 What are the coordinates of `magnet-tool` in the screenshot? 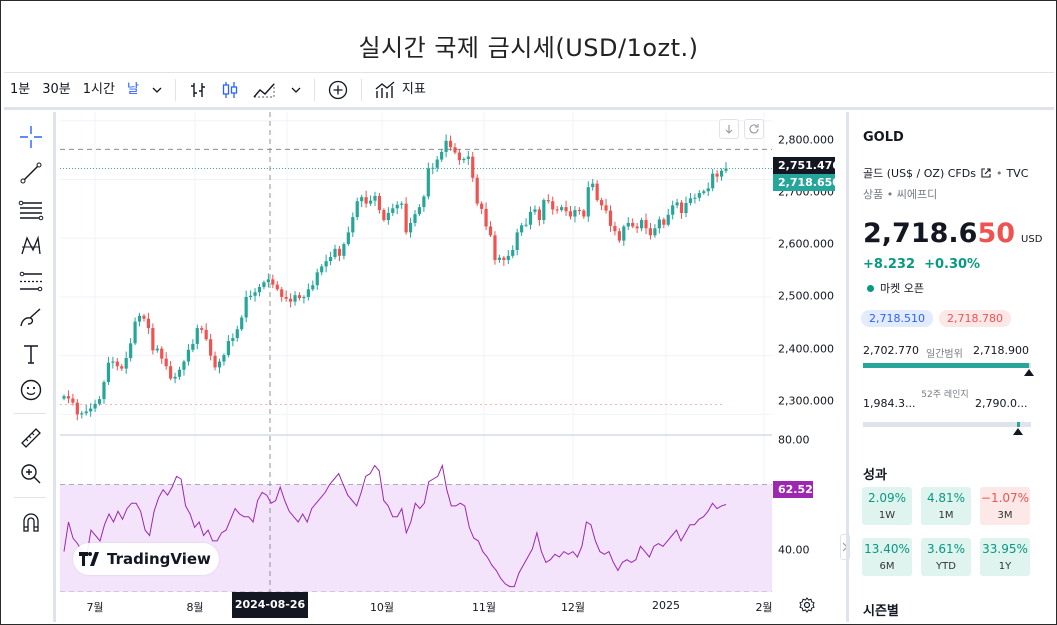 It's located at (31, 522).